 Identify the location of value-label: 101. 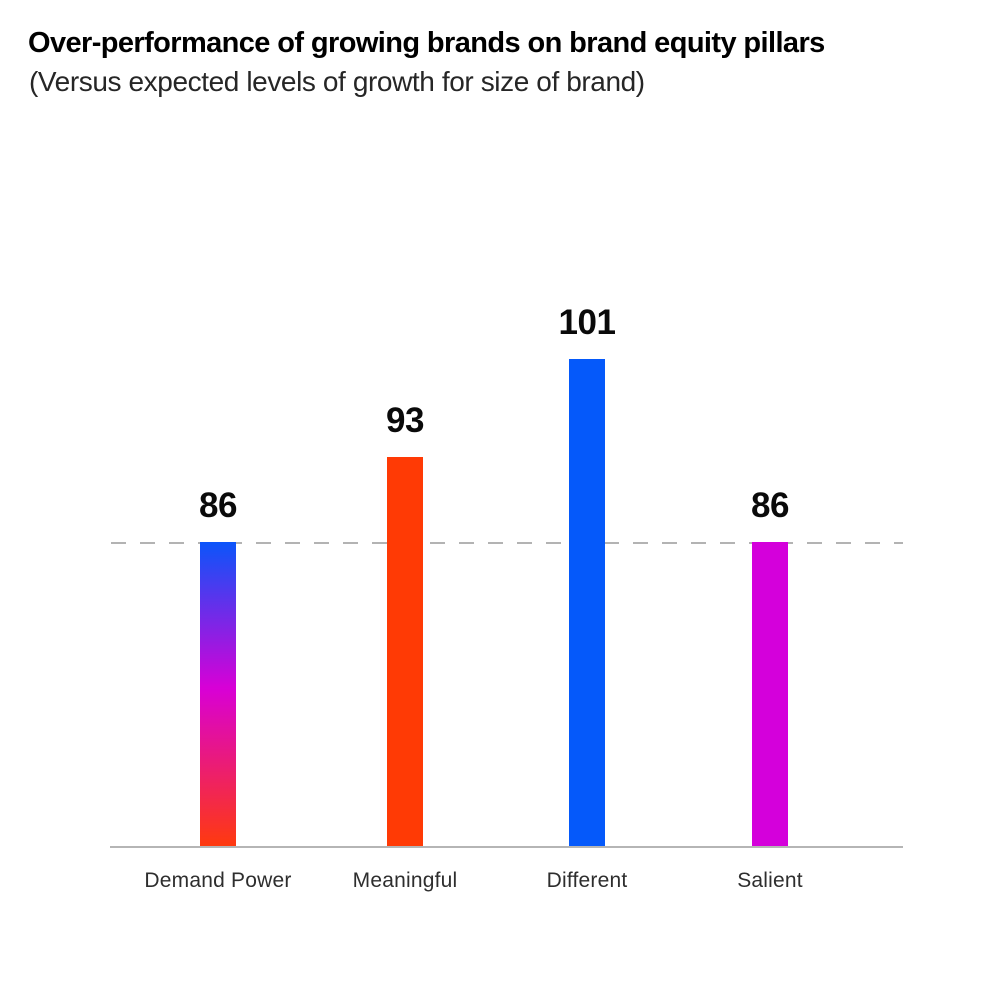
(587, 322).